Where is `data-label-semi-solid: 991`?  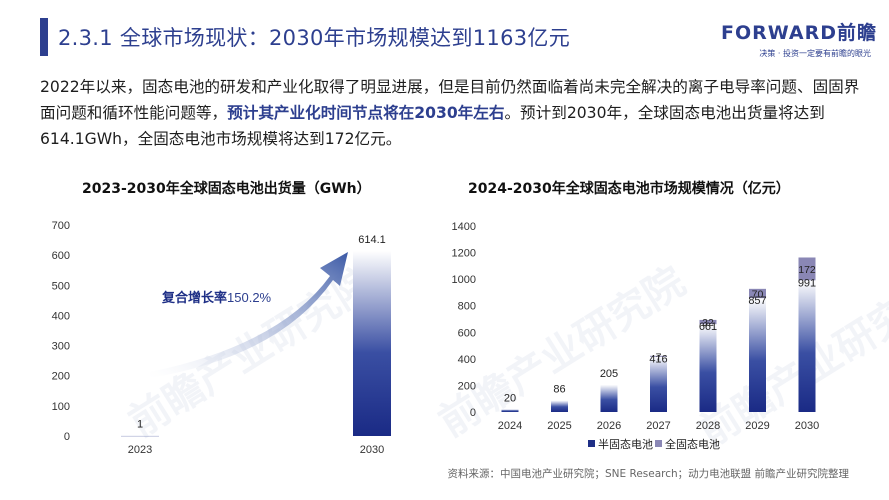 data-label-semi-solid: 991 is located at coordinates (807, 283).